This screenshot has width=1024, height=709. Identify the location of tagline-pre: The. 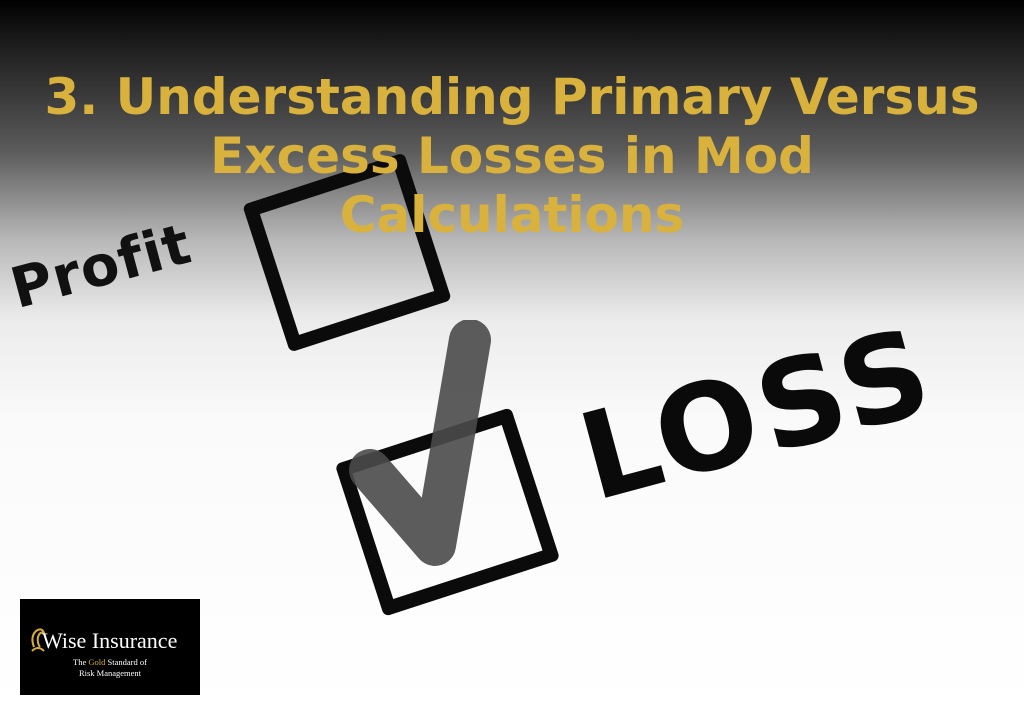
(81, 662).